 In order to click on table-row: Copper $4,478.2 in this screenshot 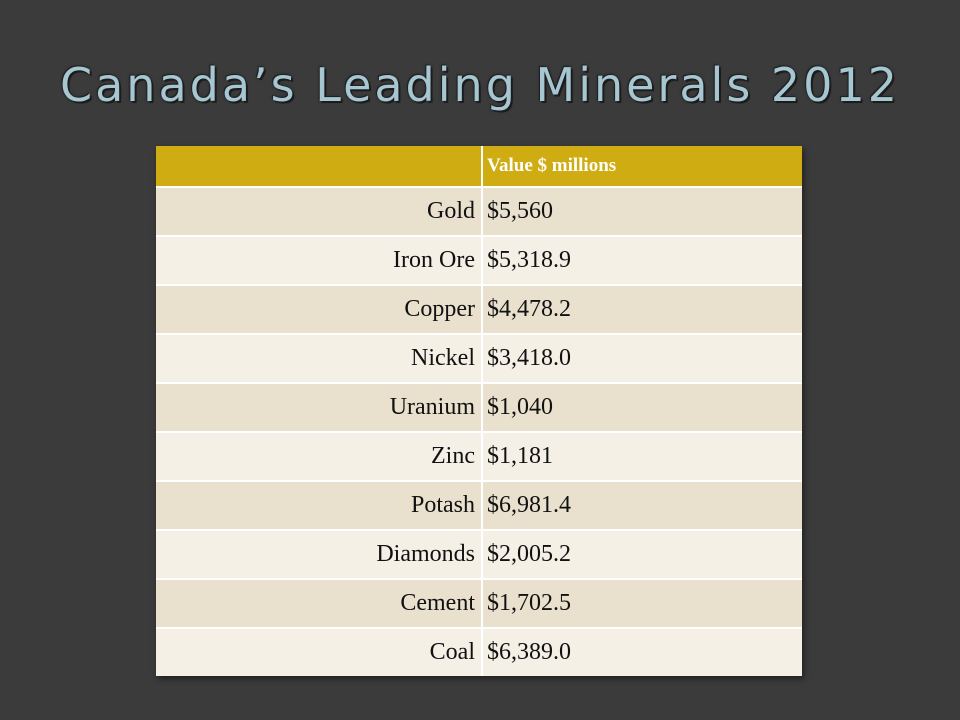, I will do `click(479, 309)`.